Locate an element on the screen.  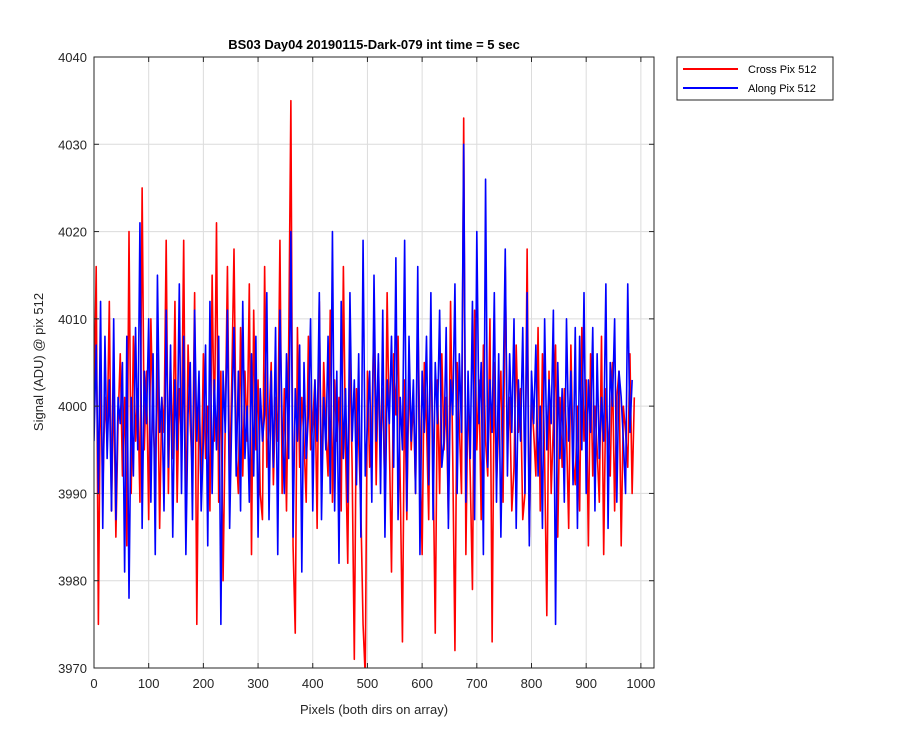
y-tick-label: 3980 is located at coordinates (72, 581).